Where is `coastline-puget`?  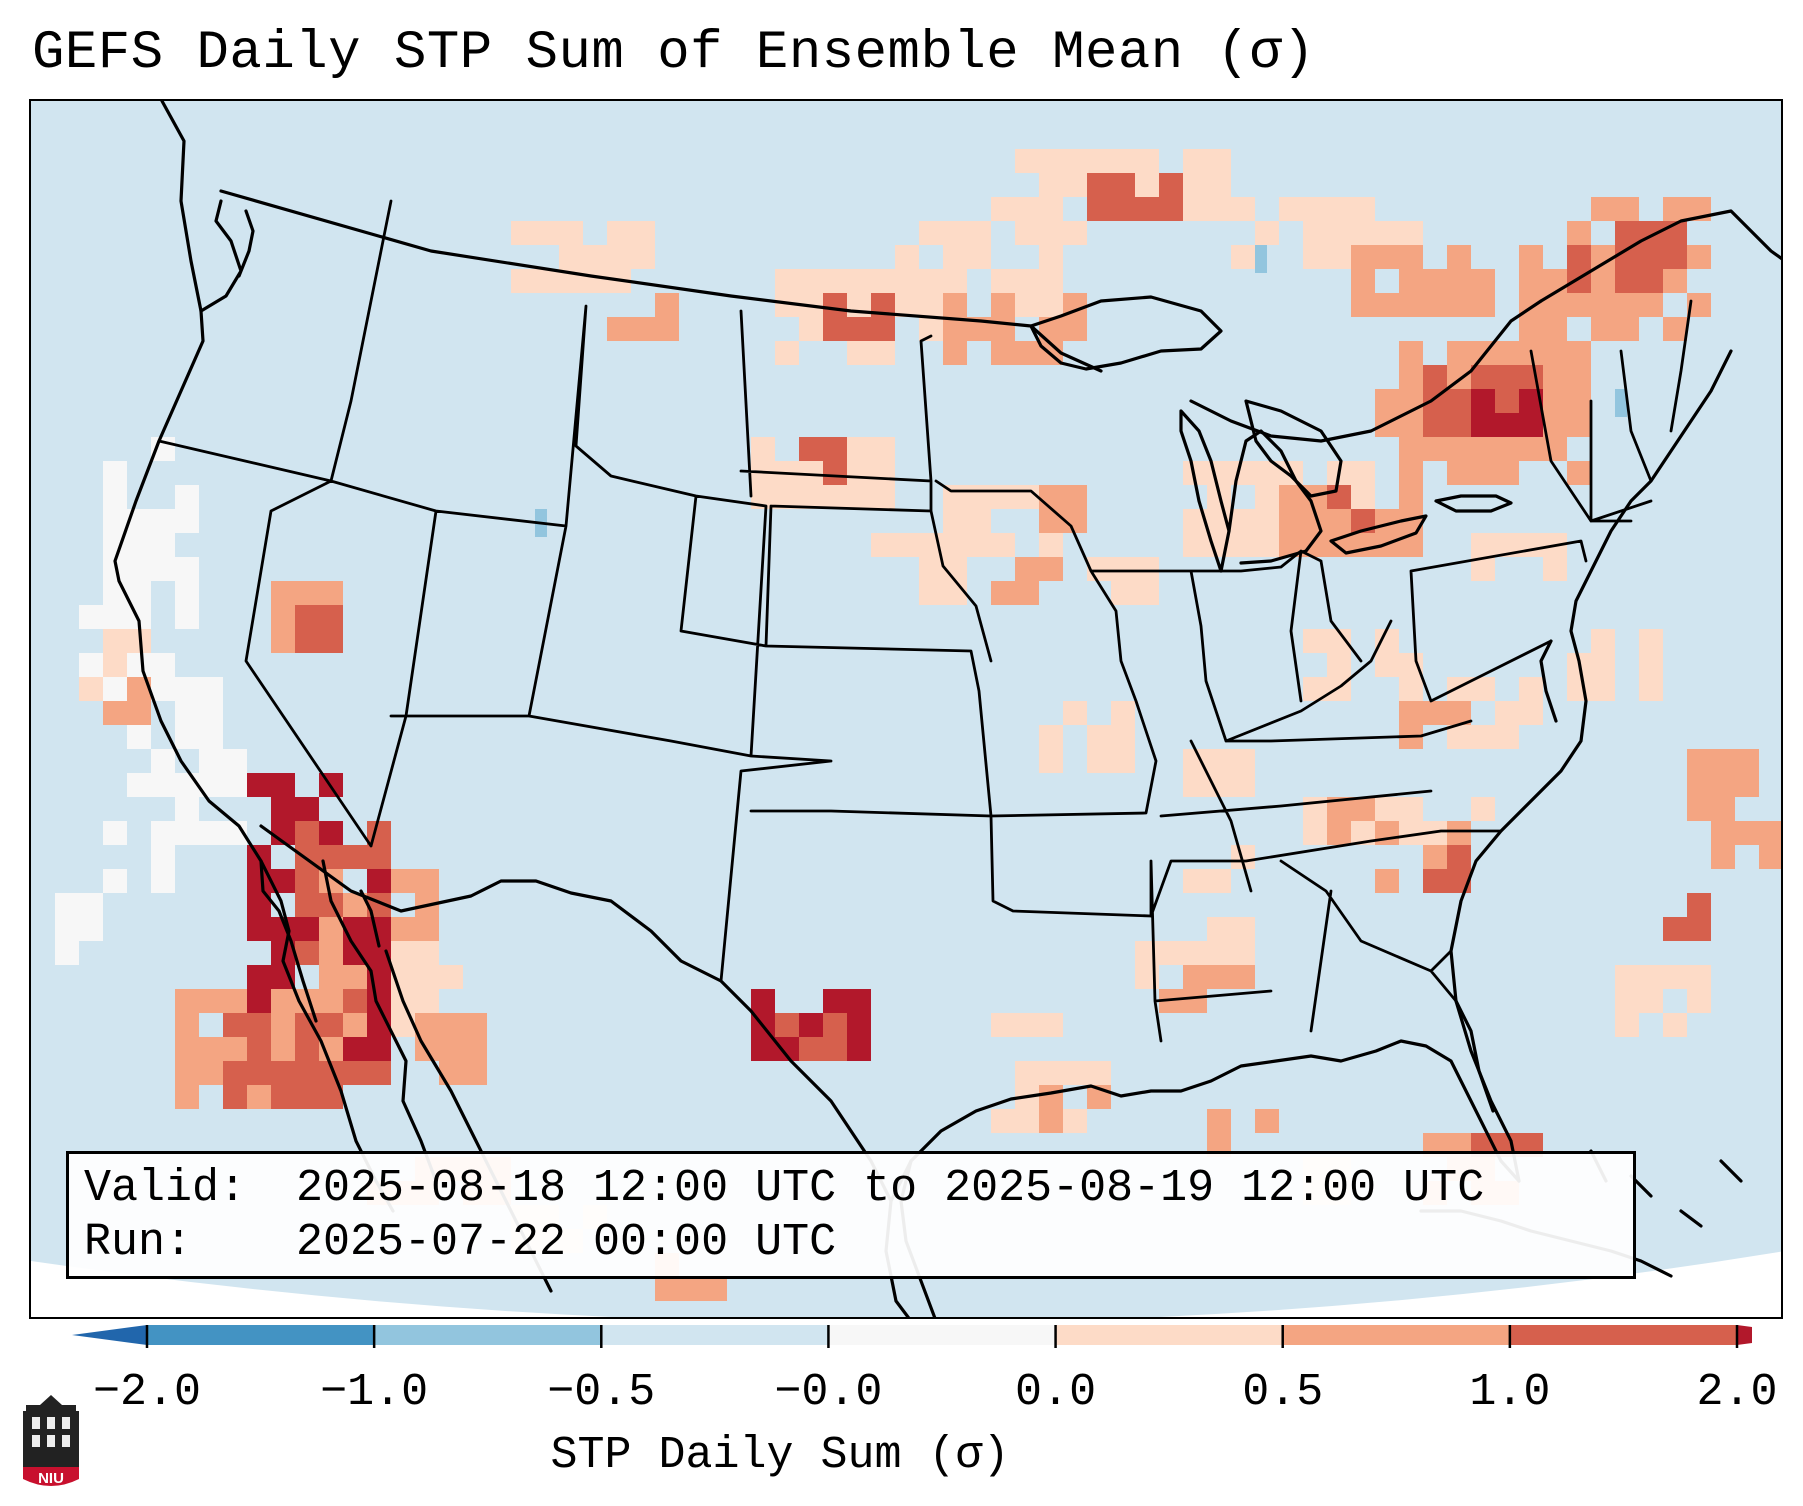 coastline-puget is located at coordinates (227, 256).